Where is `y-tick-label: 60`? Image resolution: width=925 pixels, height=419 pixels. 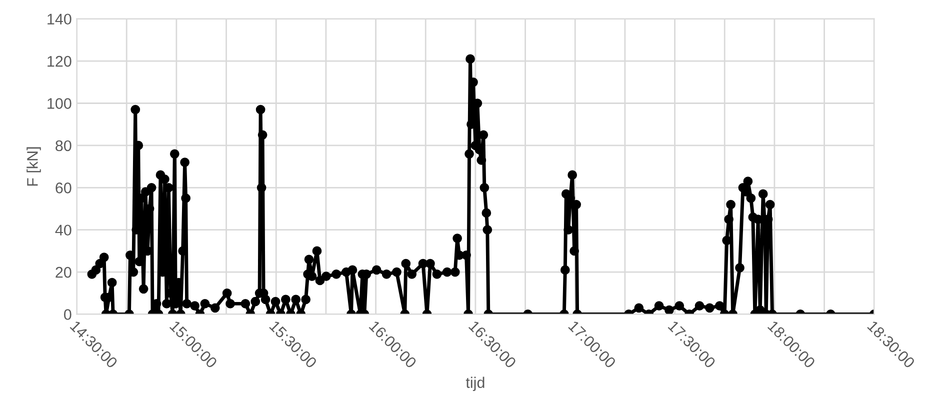
y-tick-label: 60 is located at coordinates (64, 188).